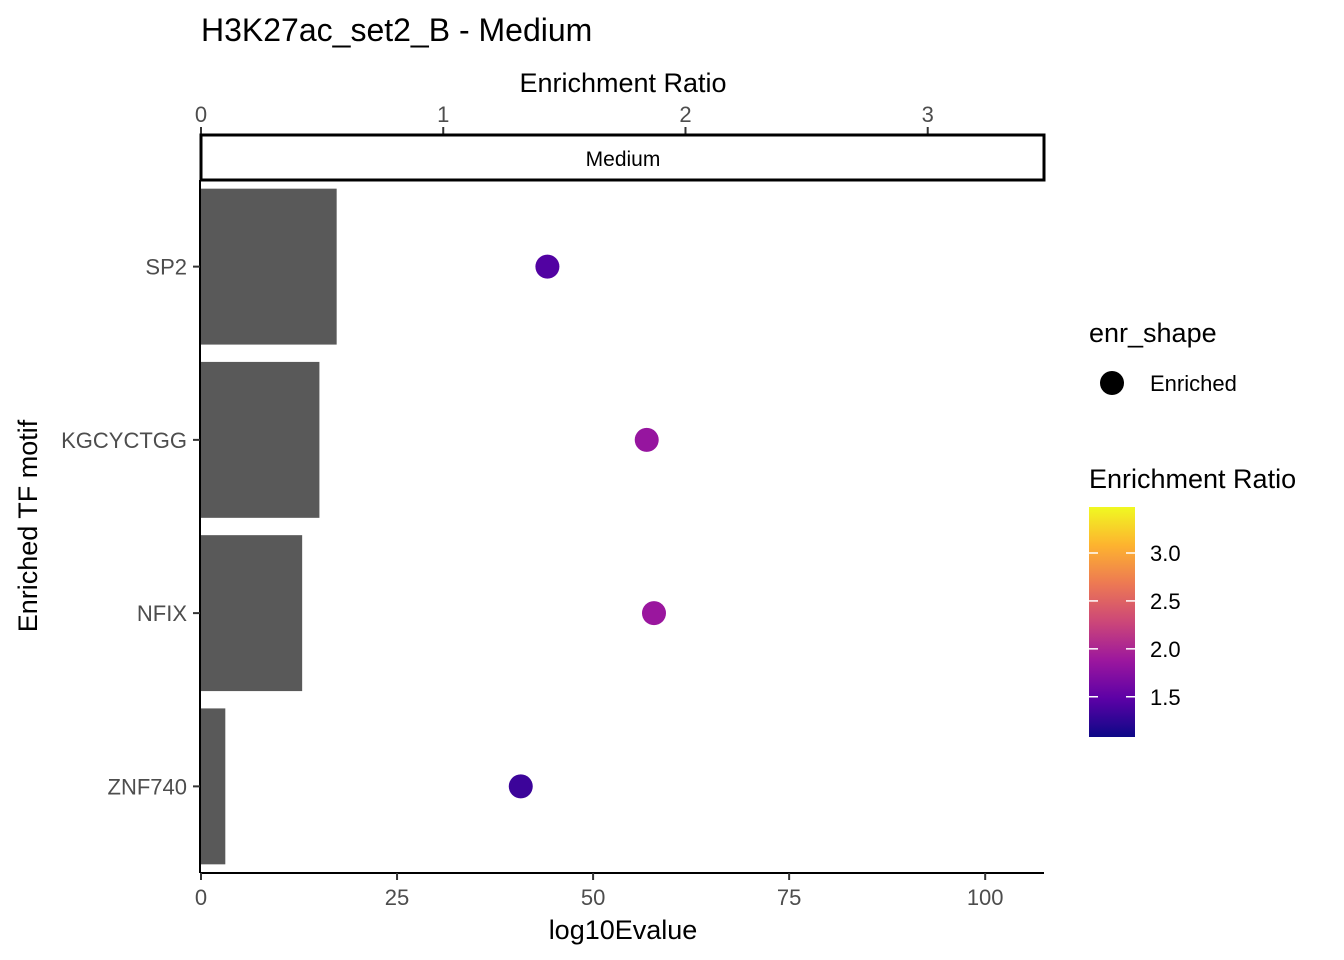 The width and height of the screenshot is (1344, 960). What do you see at coordinates (1112, 383) in the screenshot?
I see `shape-legend-key` at bounding box center [1112, 383].